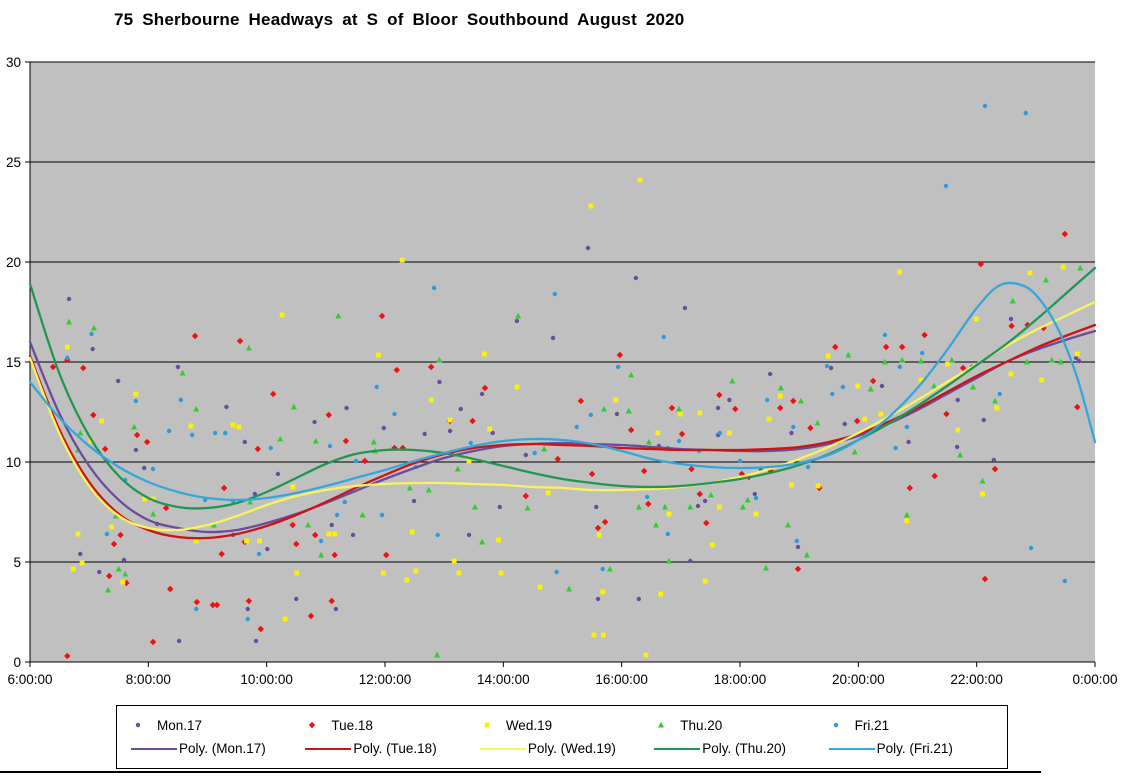  Describe the element at coordinates (502, 748) in the screenshot. I see `poly-wed-19-line-swatch` at that location.